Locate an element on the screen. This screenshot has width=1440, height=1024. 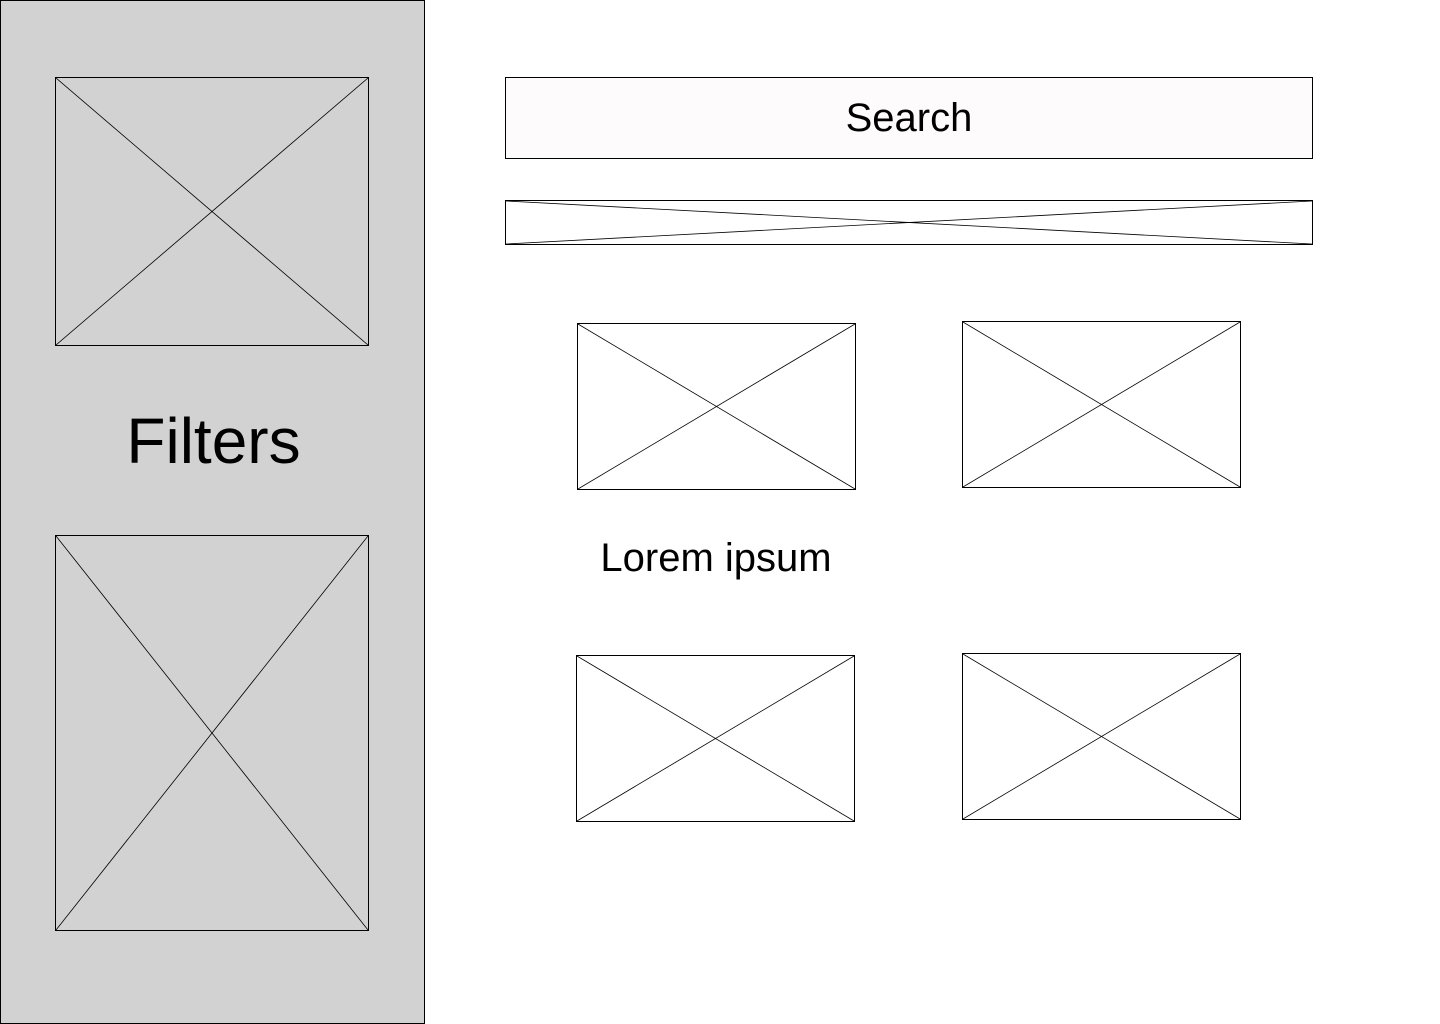
sidebar-image-placeholder-top is located at coordinates (212, 211).